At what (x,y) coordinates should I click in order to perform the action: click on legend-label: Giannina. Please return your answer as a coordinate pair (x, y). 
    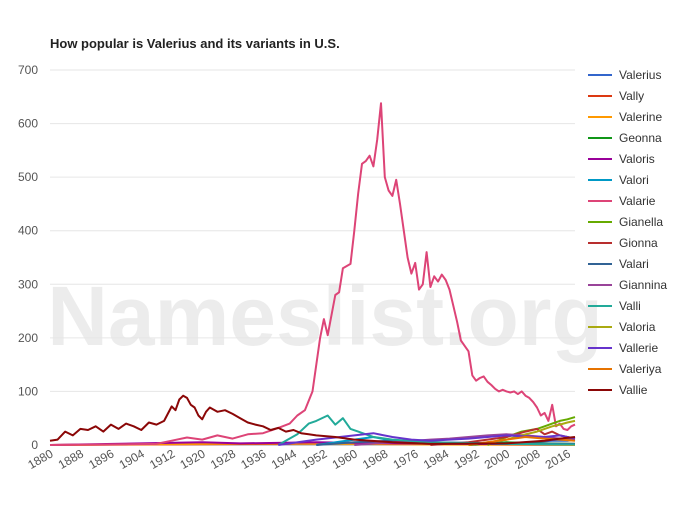
    Looking at the image, I should click on (643, 285).